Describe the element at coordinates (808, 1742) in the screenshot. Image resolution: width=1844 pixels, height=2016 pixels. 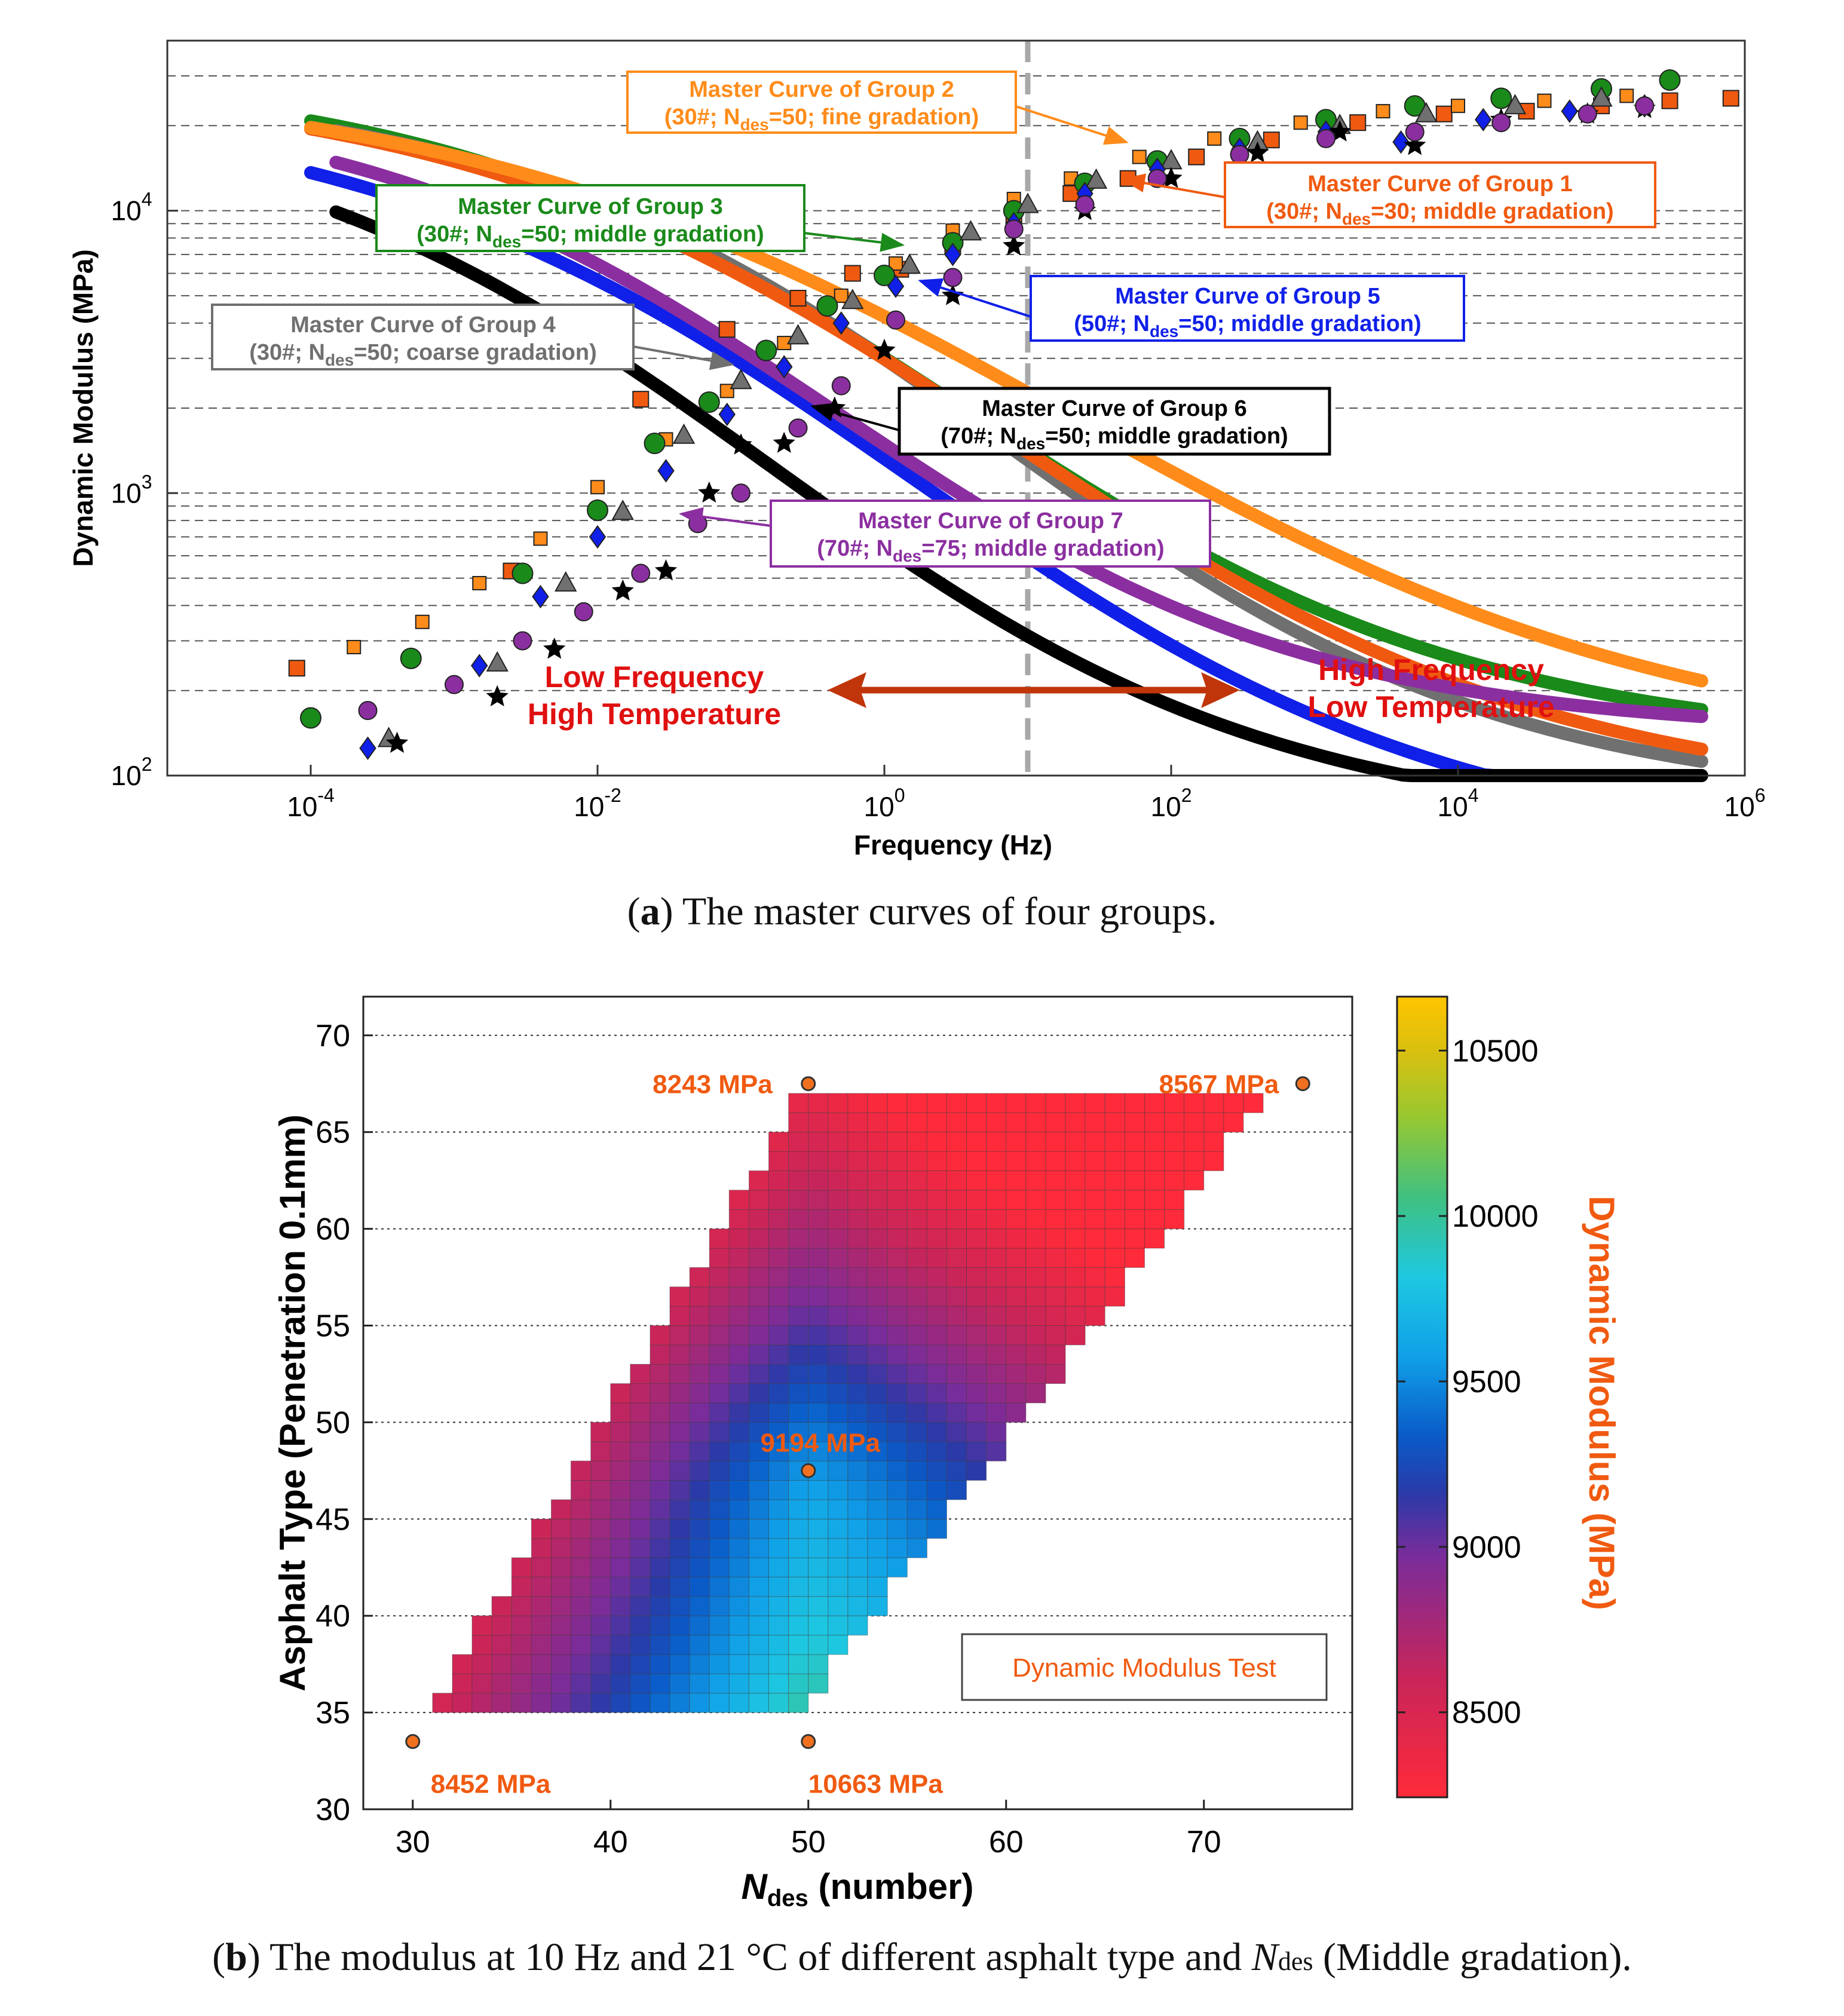
I see `measured-point` at that location.